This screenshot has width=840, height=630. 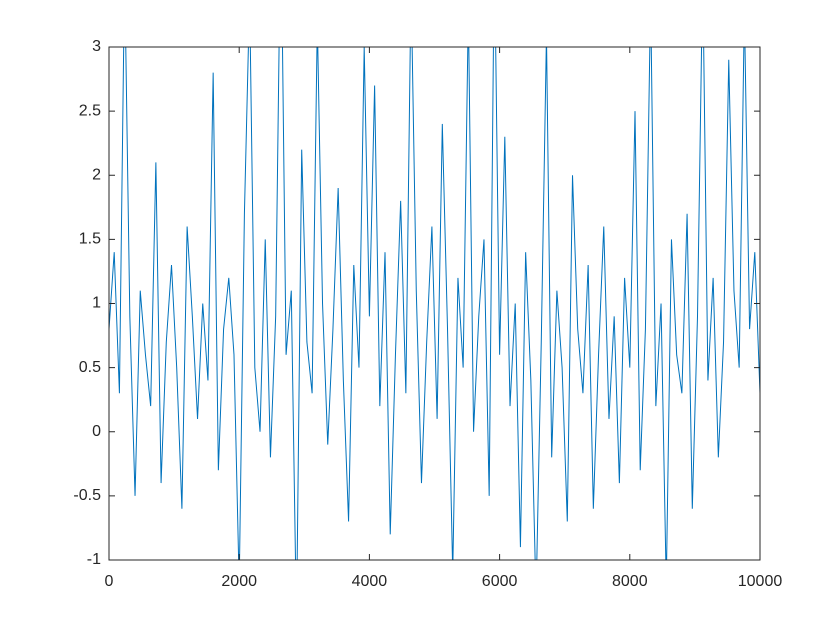 What do you see at coordinates (96, 303) in the screenshot?
I see `y-tick-label: 1` at bounding box center [96, 303].